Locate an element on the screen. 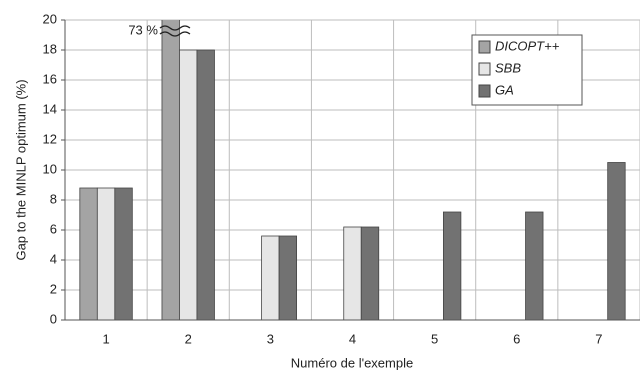 The width and height of the screenshot is (640, 372). x-axis-label: Numéro de l'exemple is located at coordinates (352, 362).